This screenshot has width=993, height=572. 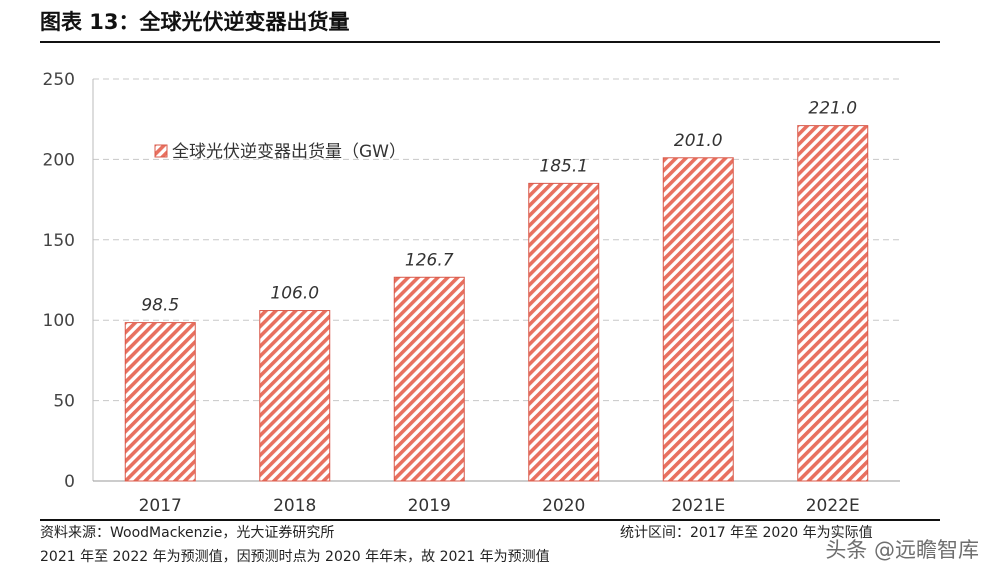 I want to click on y-tick-label: 0, so click(x=69, y=482).